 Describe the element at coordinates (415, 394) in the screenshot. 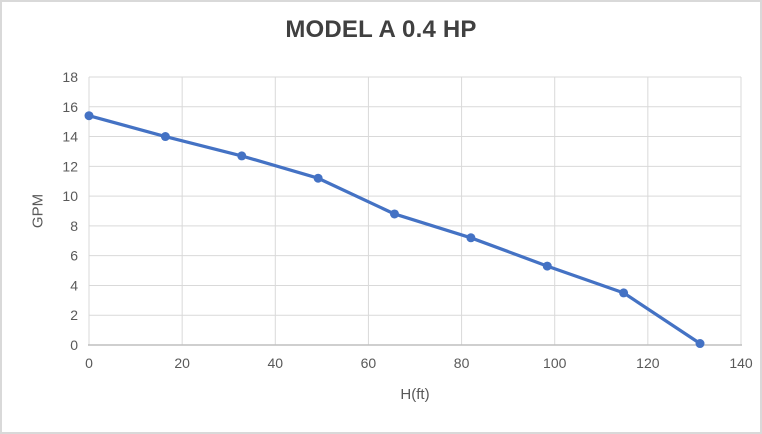

I see `x-axis-title: H(ft)` at that location.